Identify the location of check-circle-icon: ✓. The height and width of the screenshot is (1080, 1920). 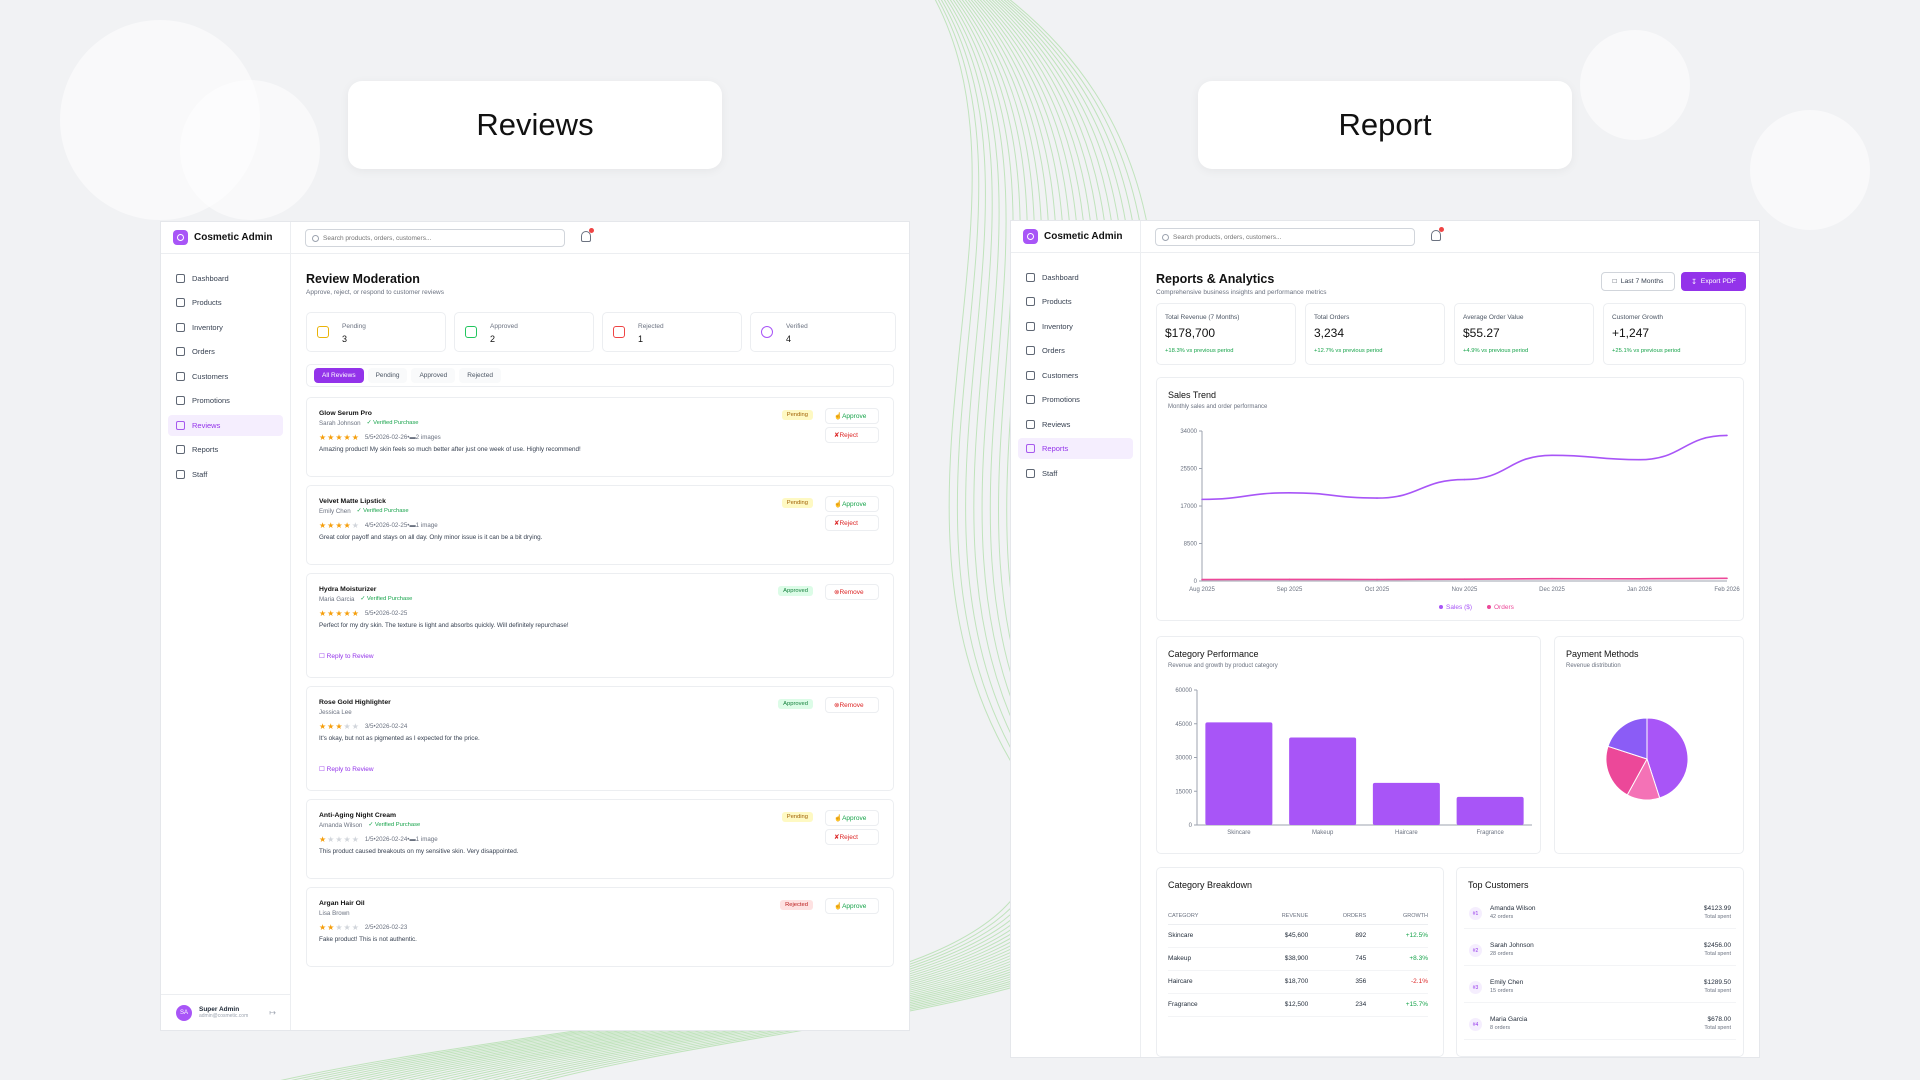
(371, 825).